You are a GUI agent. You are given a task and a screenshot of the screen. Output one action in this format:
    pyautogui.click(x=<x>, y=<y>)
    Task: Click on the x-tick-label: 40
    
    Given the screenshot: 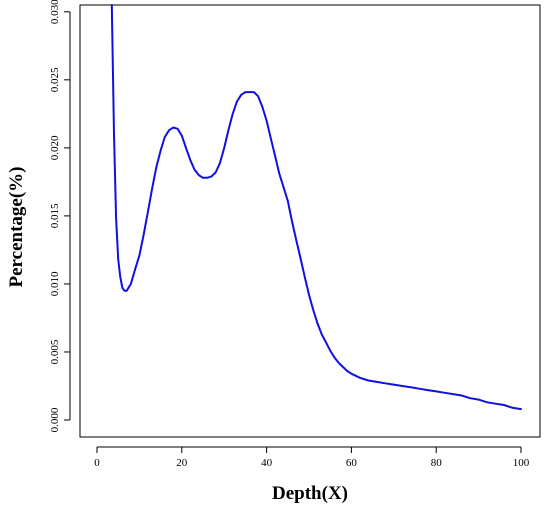 What is the action you would take?
    pyautogui.click(x=267, y=463)
    